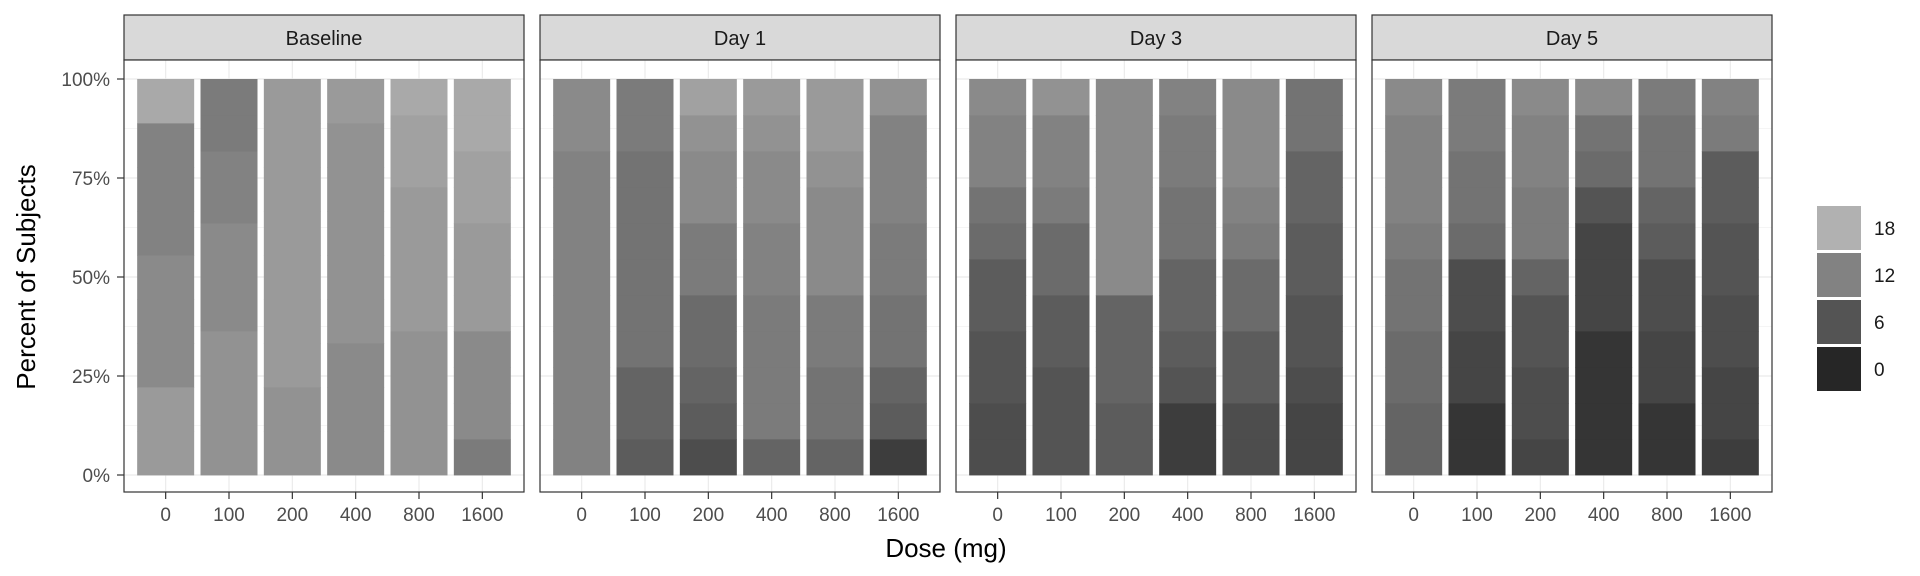  I want to click on facet-strip-label: Day 1, so click(740, 39).